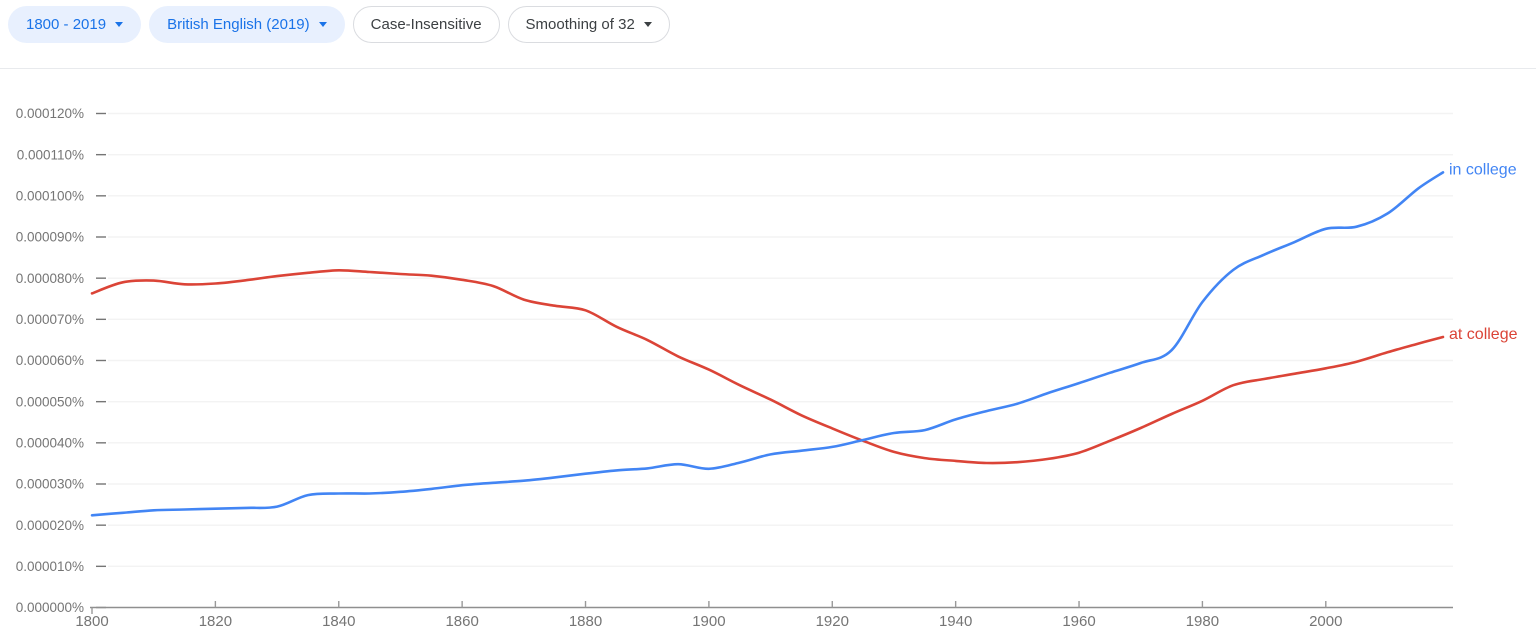 This screenshot has height=636, width=1536. Describe the element at coordinates (580, 24) in the screenshot. I see `smoothing-label: Smoothing of 32` at that location.